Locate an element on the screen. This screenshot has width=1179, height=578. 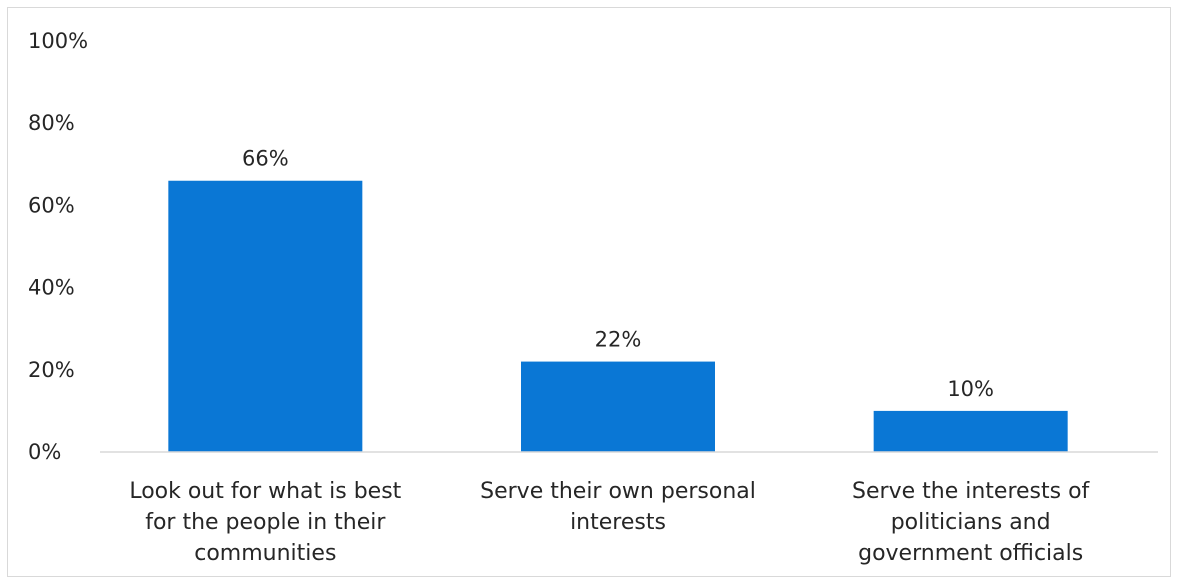
category-label-line: communities is located at coordinates (265, 553).